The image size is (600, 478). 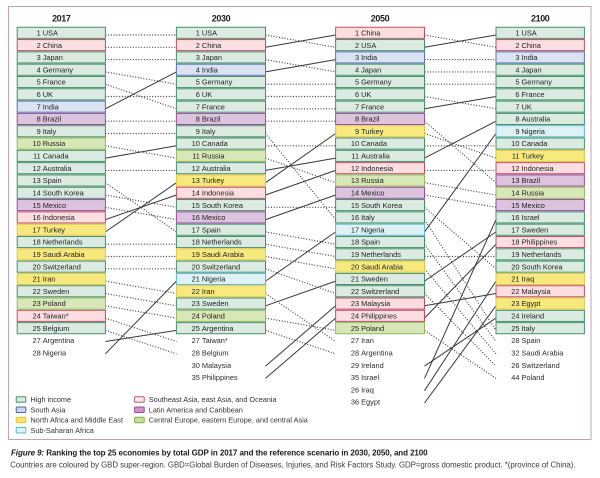 What do you see at coordinates (355, 143) in the screenshot?
I see `svg-text: 10` at bounding box center [355, 143].